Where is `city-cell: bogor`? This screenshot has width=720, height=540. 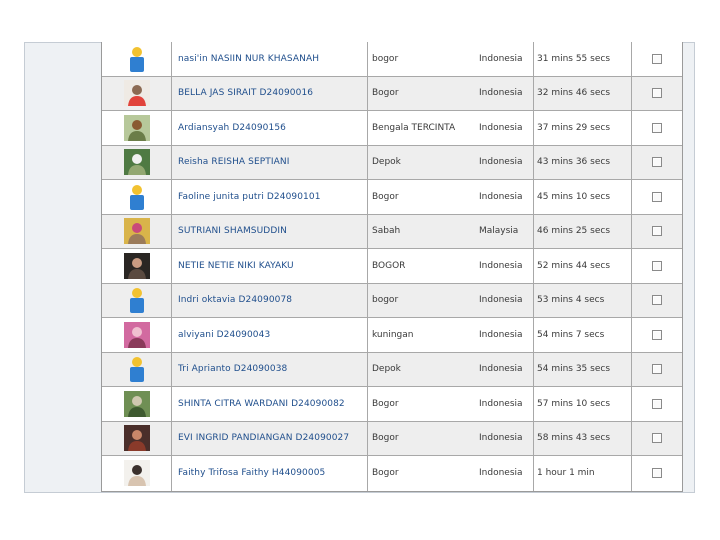
city-cell: bogor is located at coordinates (422, 301).